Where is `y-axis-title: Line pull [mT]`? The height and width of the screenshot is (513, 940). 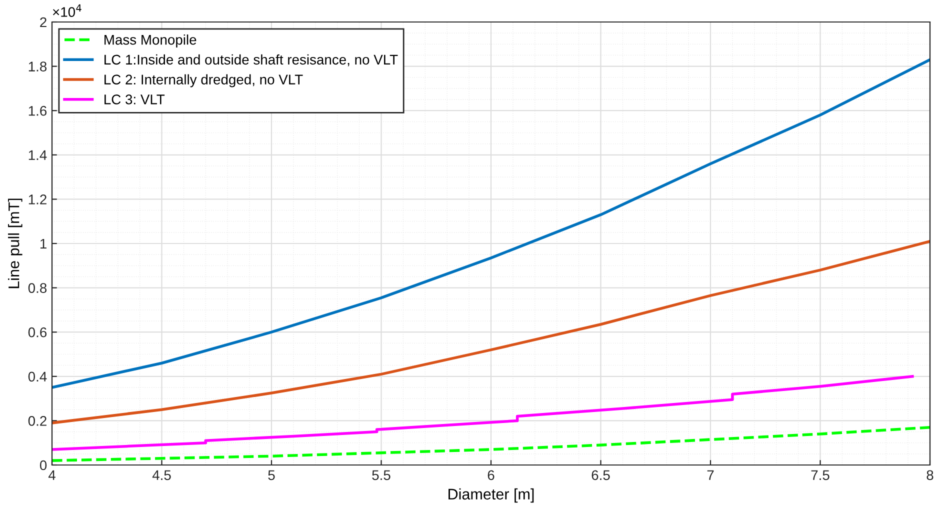 y-axis-title: Line pull [mT] is located at coordinates (15, 243).